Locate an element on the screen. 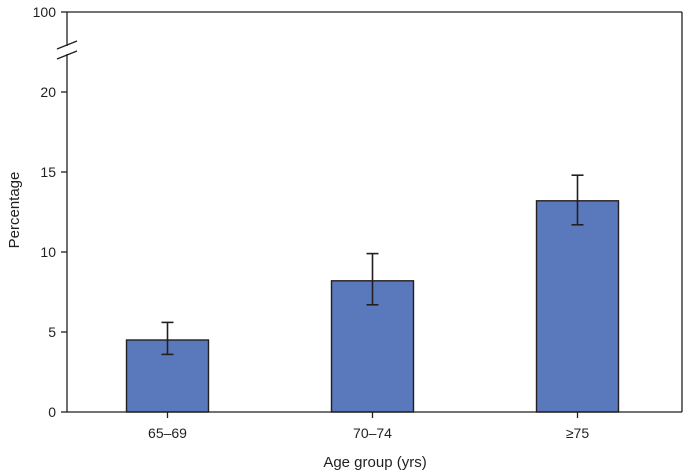 The height and width of the screenshot is (476, 692). x-tick-label: 65–69 is located at coordinates (167, 433).